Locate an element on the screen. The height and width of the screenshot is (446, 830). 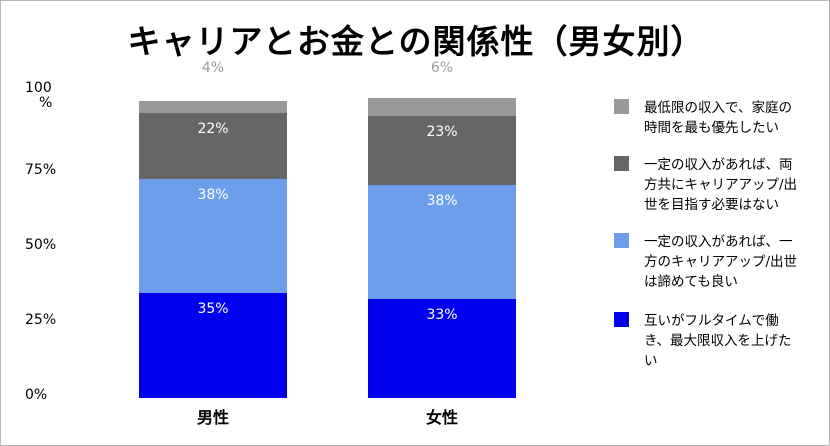
data-label: 23% is located at coordinates (441, 132).